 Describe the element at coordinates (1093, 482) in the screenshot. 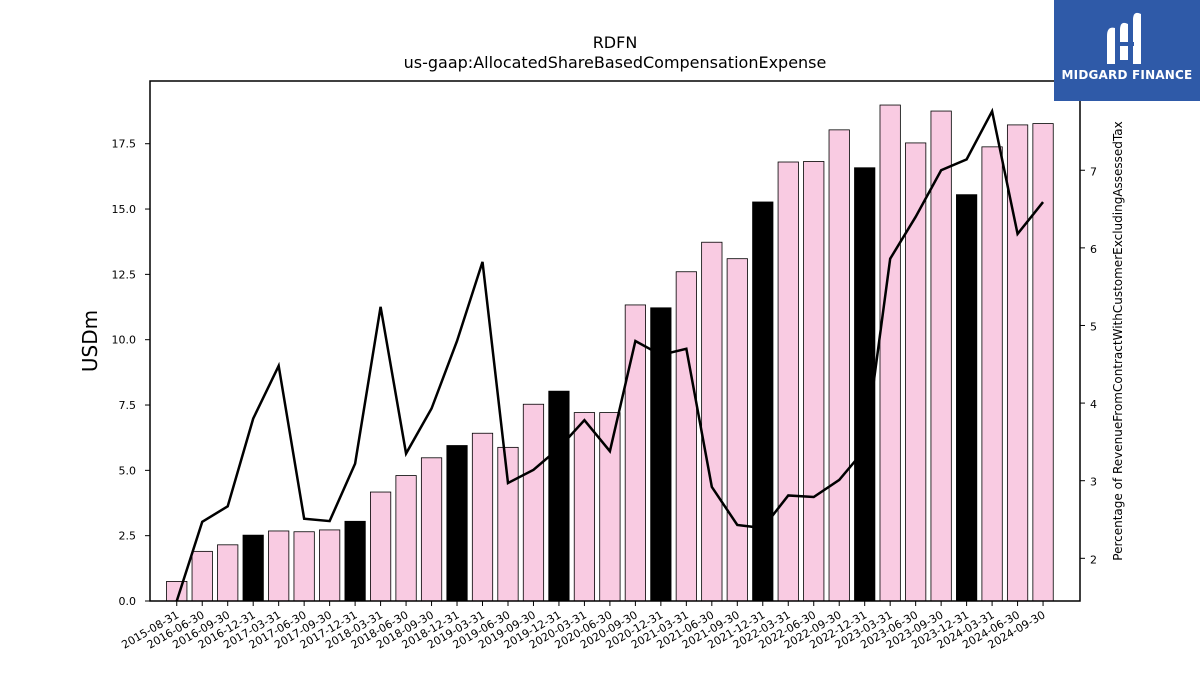

I see `y2-tick-label: 3` at that location.